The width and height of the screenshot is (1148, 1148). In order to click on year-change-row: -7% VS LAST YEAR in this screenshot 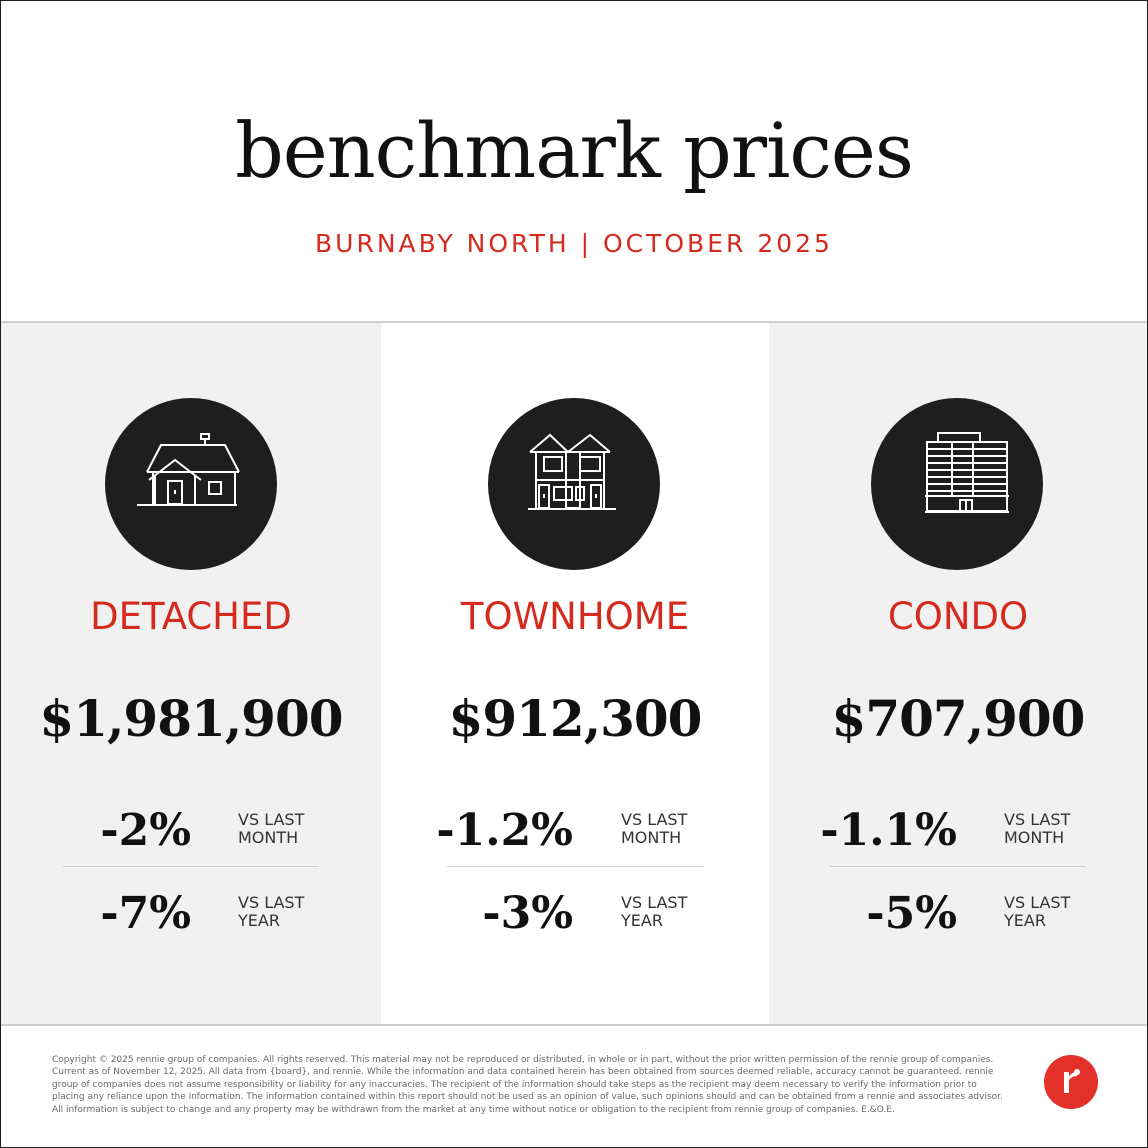, I will do `click(191, 914)`.